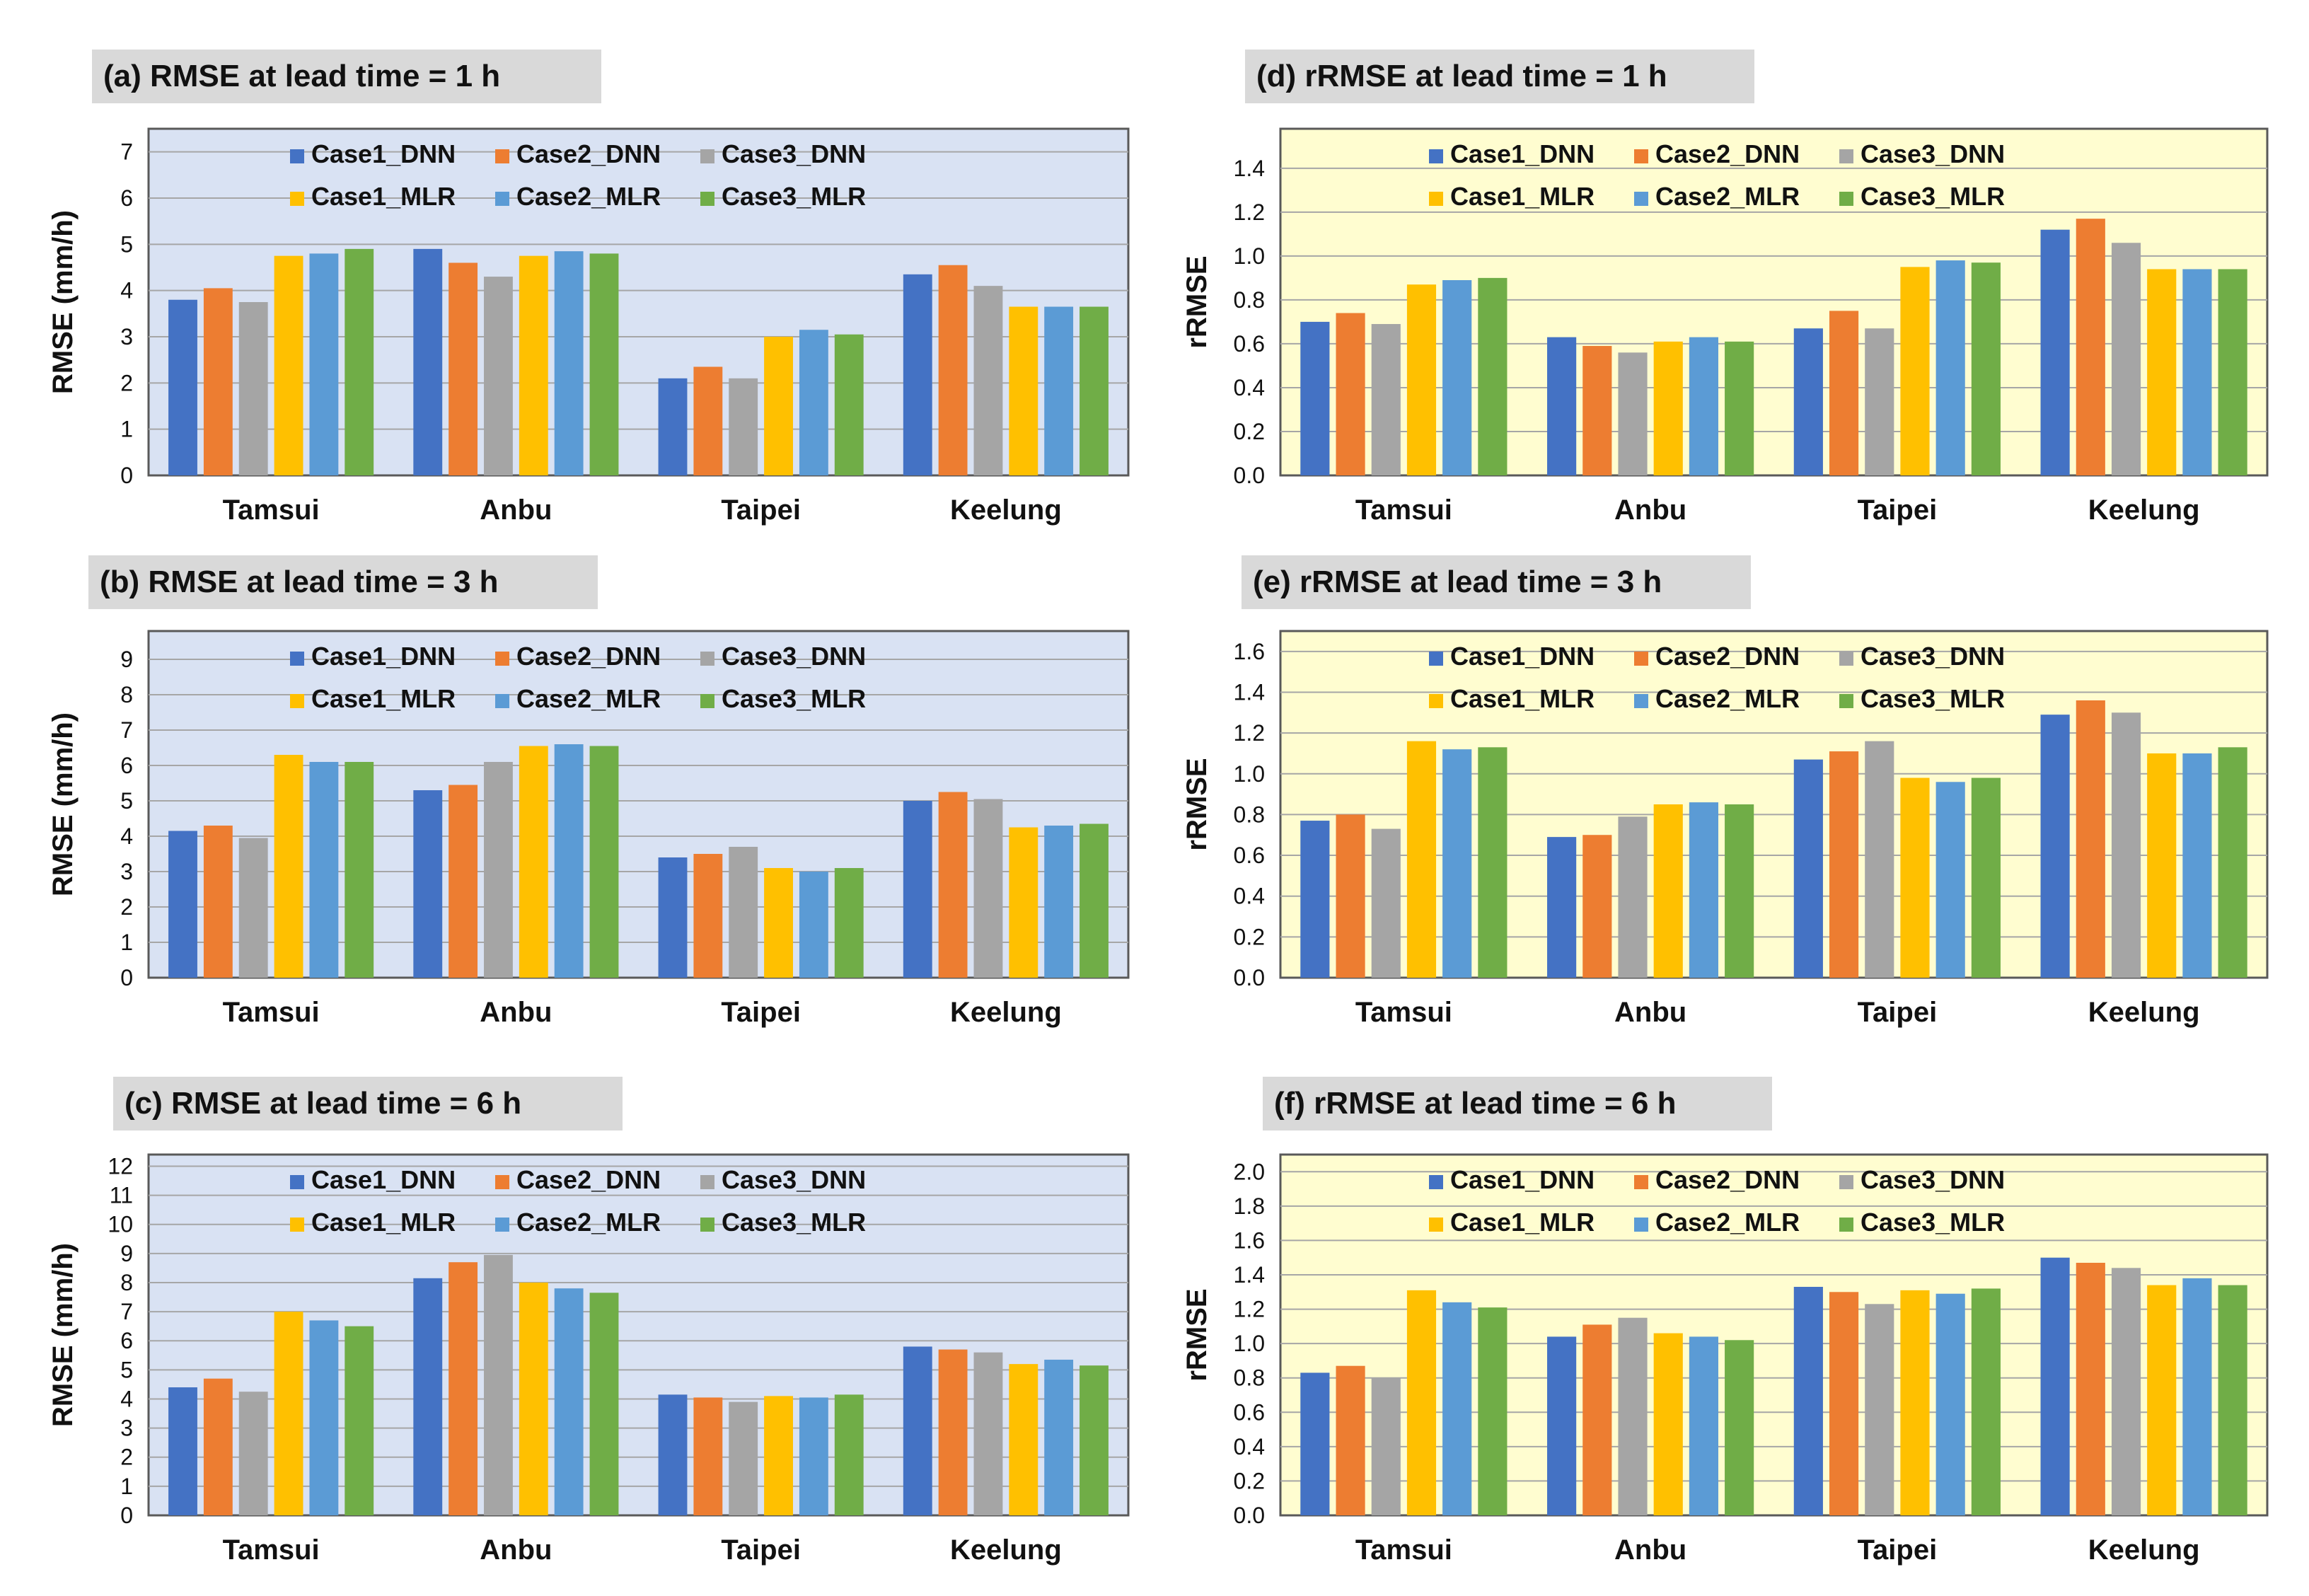 The image size is (2309, 1596). I want to click on y-tick-label: 1.2, so click(1249, 733).